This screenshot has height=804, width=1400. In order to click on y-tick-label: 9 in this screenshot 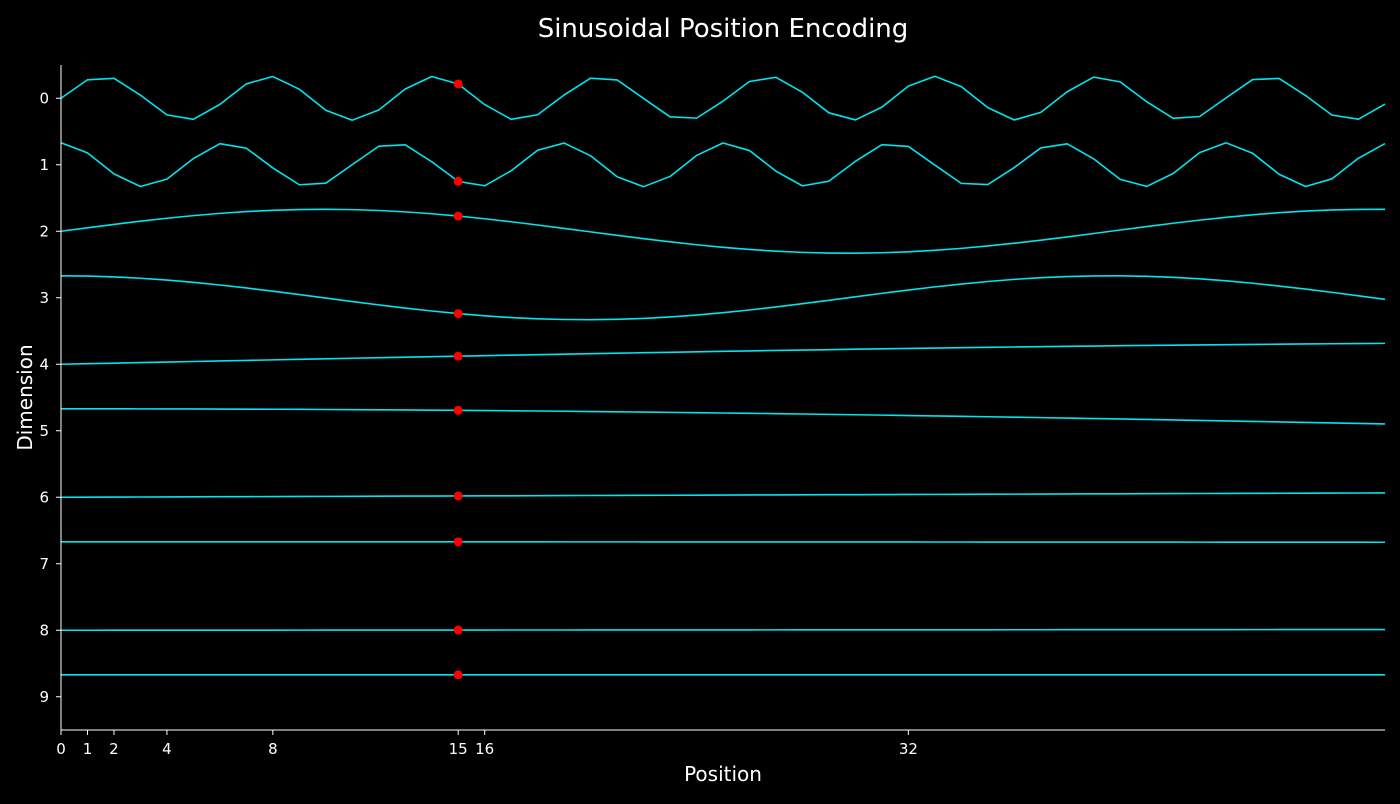, I will do `click(44, 697)`.